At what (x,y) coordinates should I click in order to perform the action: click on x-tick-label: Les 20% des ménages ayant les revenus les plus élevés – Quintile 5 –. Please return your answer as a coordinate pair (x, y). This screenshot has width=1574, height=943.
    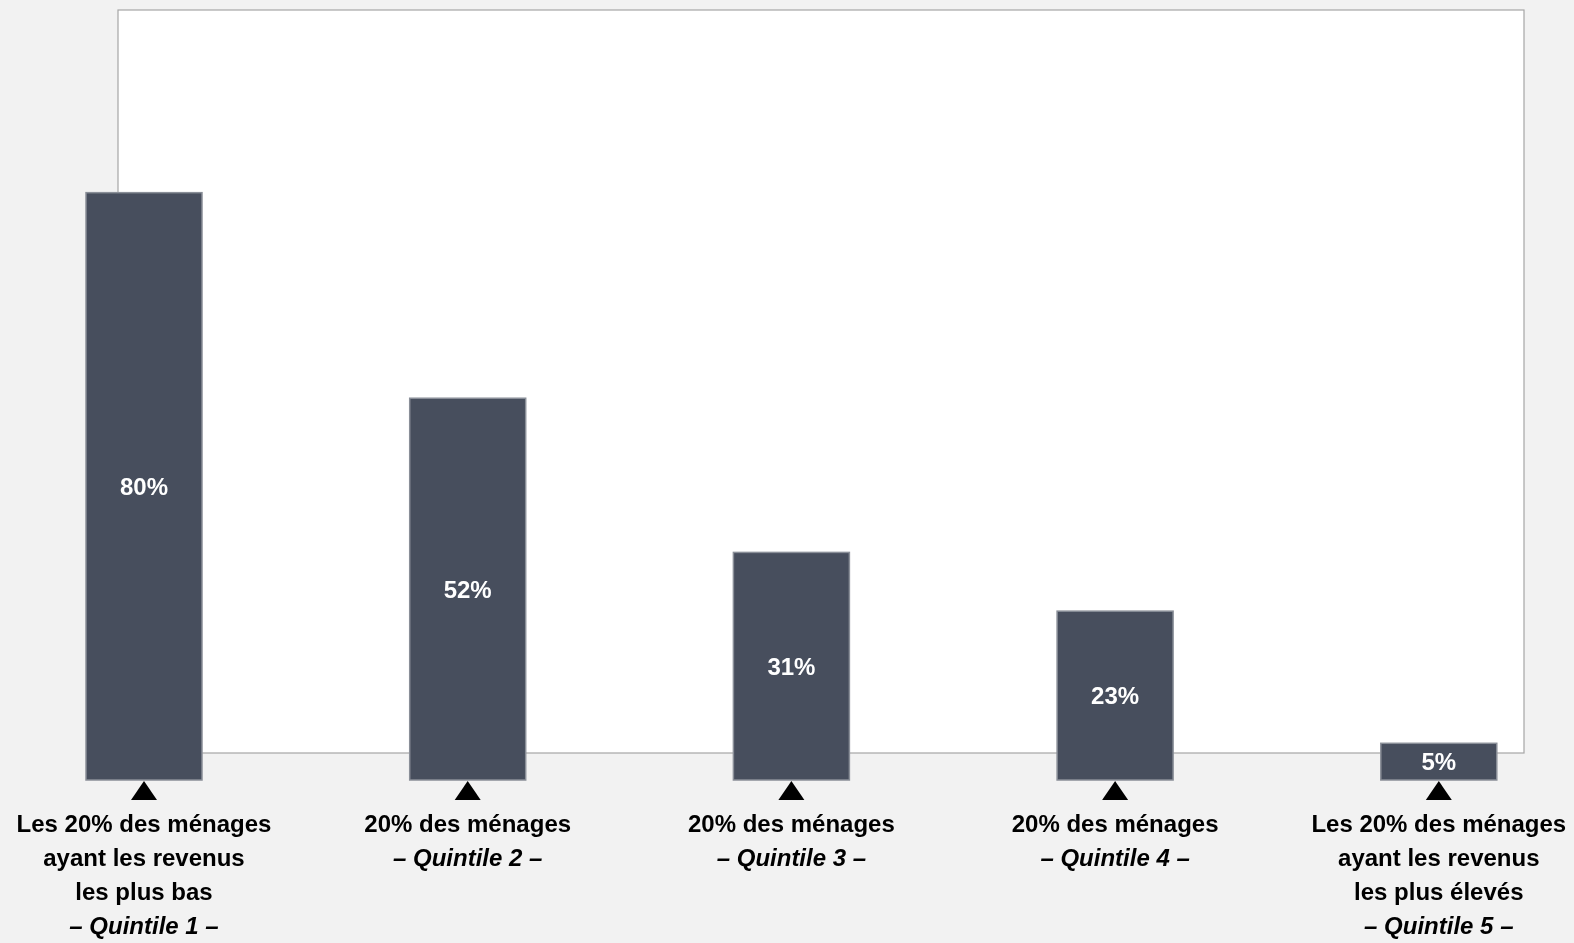
    Looking at the image, I should click on (1439, 874).